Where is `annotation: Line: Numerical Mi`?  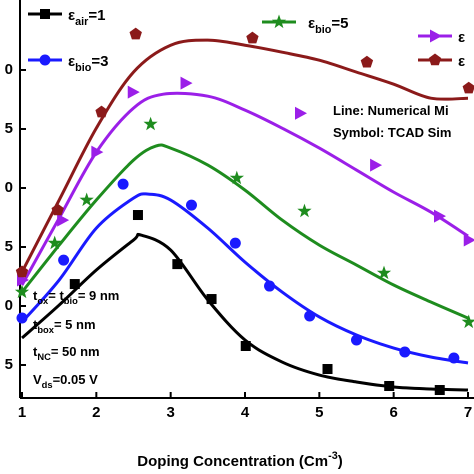 annotation: Line: Numerical Mi is located at coordinates (391, 110).